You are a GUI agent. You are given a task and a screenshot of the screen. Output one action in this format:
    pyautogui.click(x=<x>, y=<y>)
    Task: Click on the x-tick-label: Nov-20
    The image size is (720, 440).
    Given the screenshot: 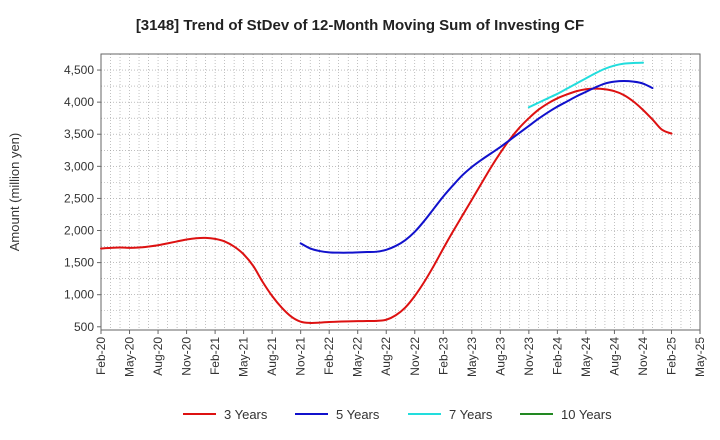 What is the action you would take?
    pyautogui.click(x=187, y=356)
    